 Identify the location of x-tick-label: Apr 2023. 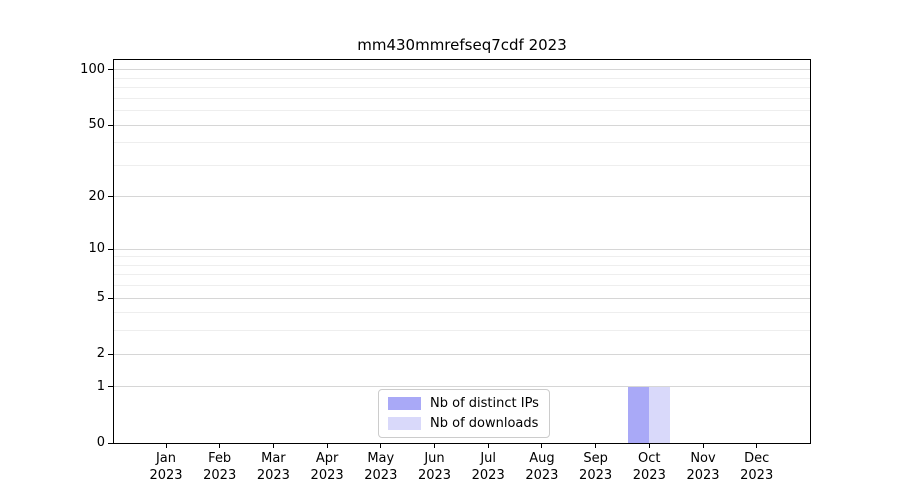
(327, 467).